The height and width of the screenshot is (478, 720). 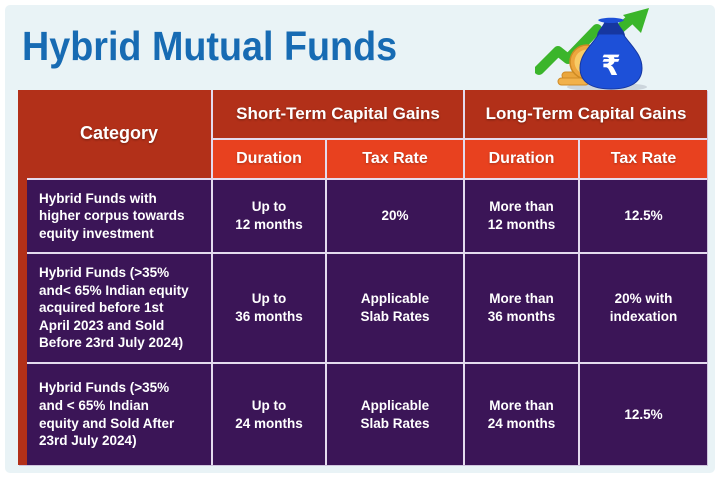 I want to click on money-growth-icon: ₹ ₹, so click(x=592, y=50).